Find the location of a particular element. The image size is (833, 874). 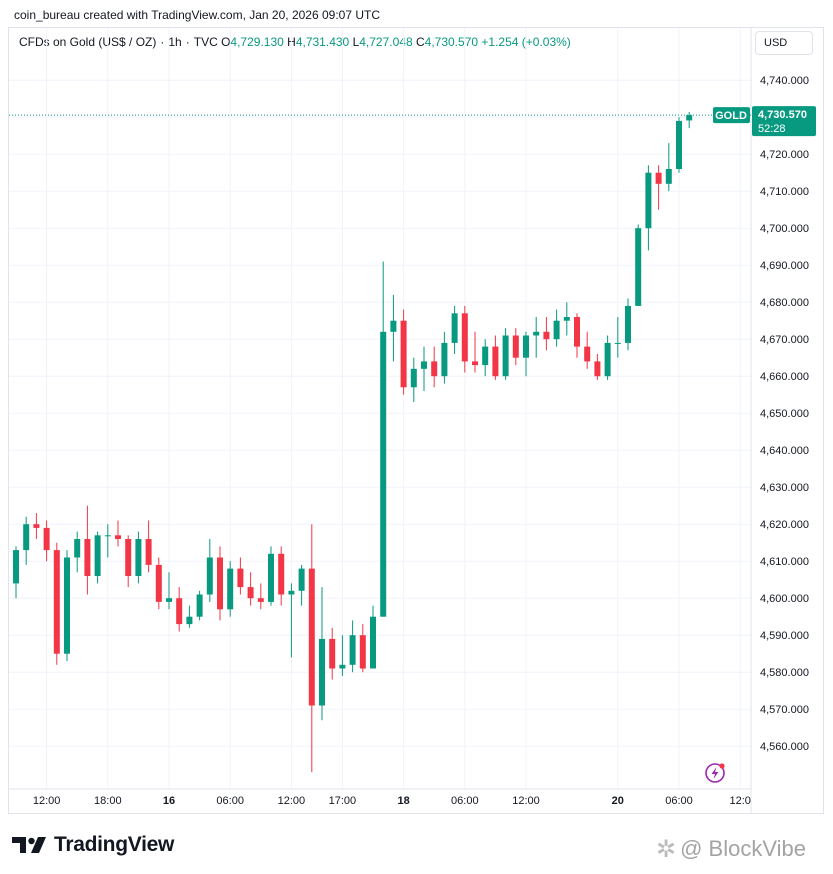

open-value: 4,729.130 is located at coordinates (257, 42).